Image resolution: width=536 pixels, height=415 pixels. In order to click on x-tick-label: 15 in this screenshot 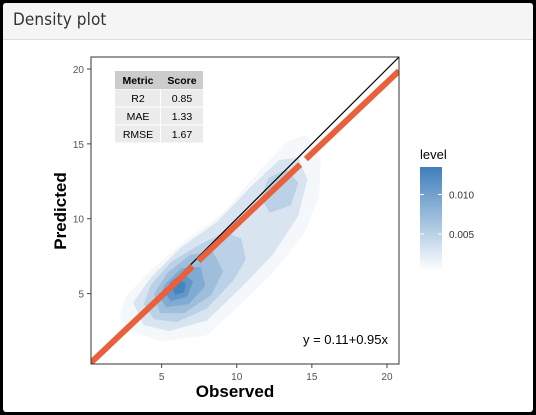, I will do `click(312, 377)`.